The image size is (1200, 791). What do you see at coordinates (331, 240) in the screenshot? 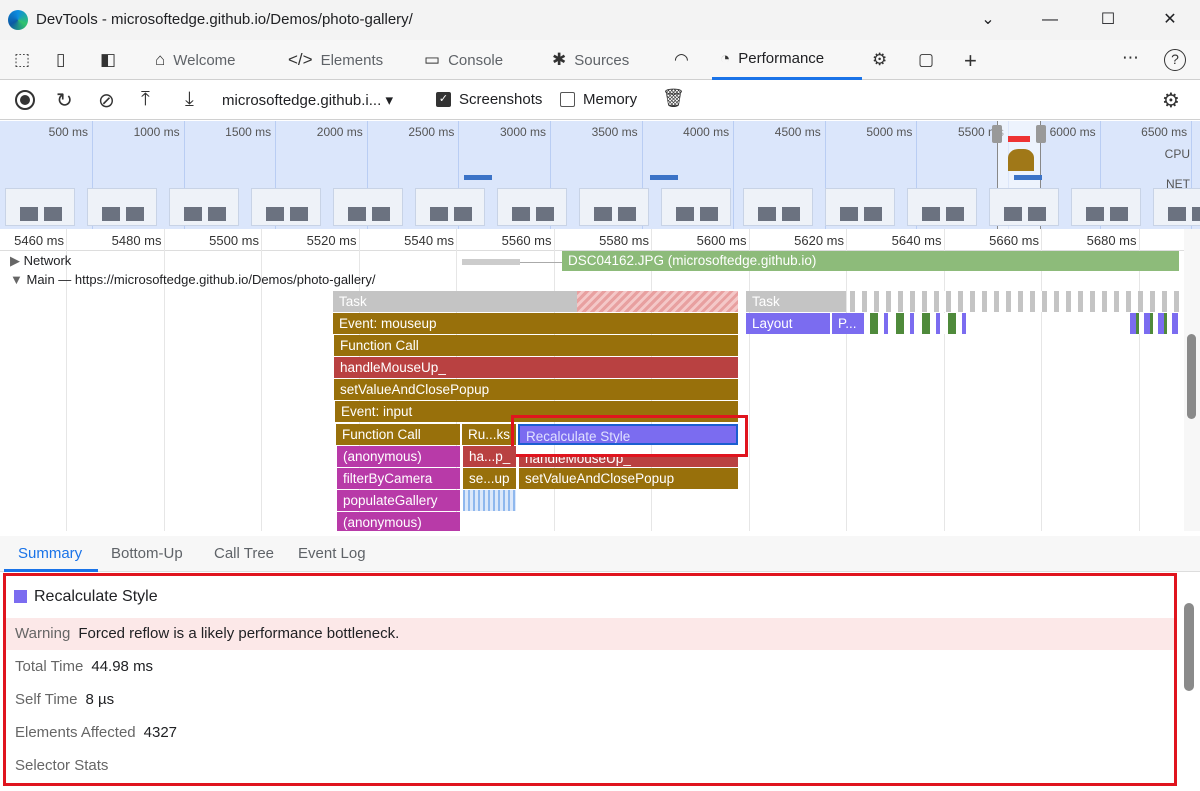
I see `ruler-tick-label: 5520 ms` at bounding box center [331, 240].